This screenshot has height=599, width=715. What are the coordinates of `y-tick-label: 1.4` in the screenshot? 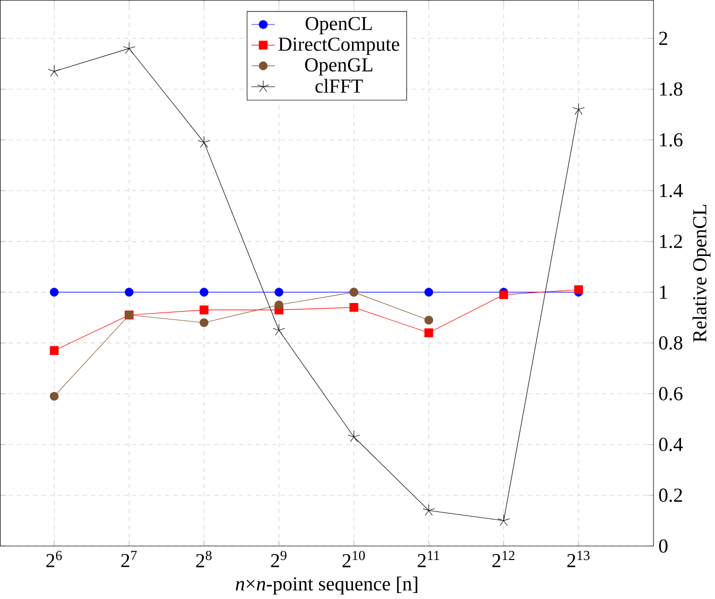 It's located at (671, 191).